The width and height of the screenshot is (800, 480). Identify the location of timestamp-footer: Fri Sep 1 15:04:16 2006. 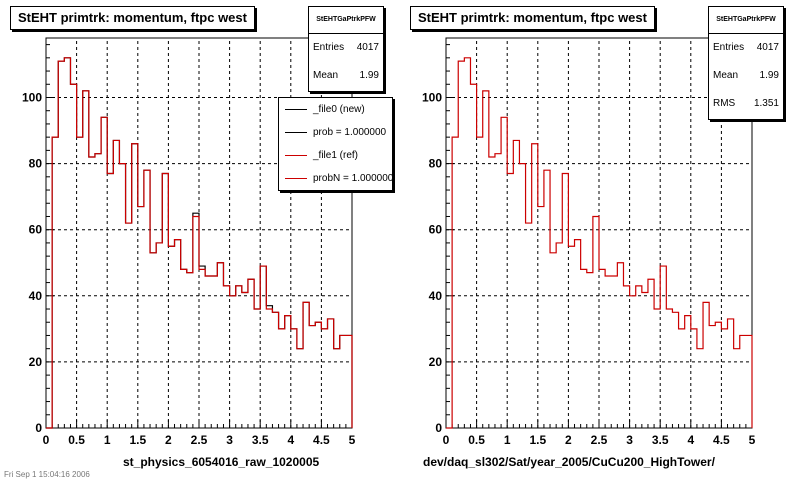
(47, 474).